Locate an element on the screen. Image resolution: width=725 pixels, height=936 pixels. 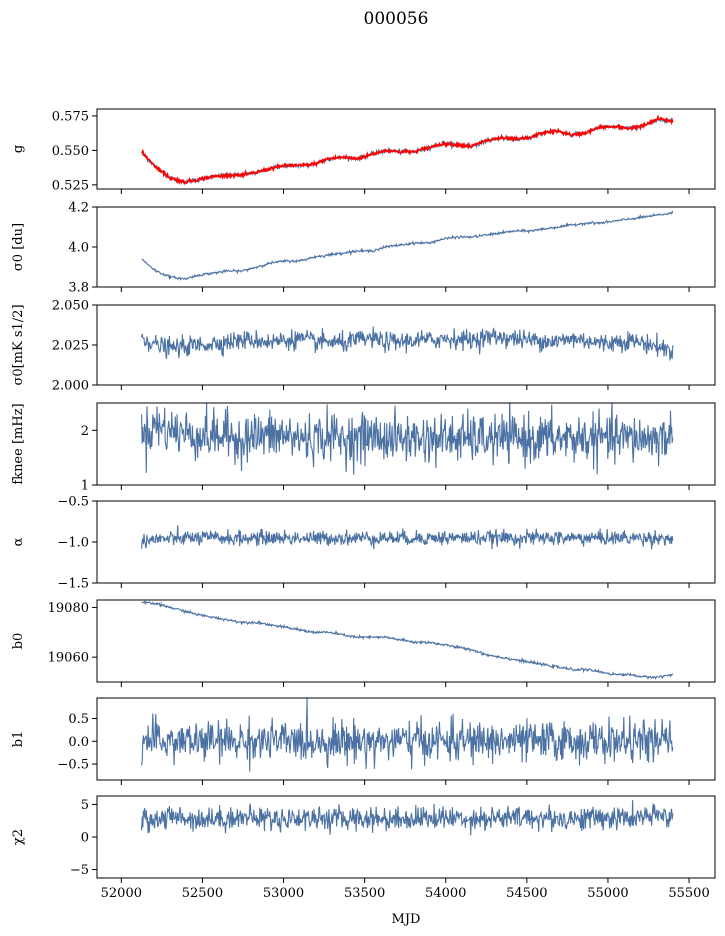
y-tick-label: 0.5 is located at coordinates (78, 719).